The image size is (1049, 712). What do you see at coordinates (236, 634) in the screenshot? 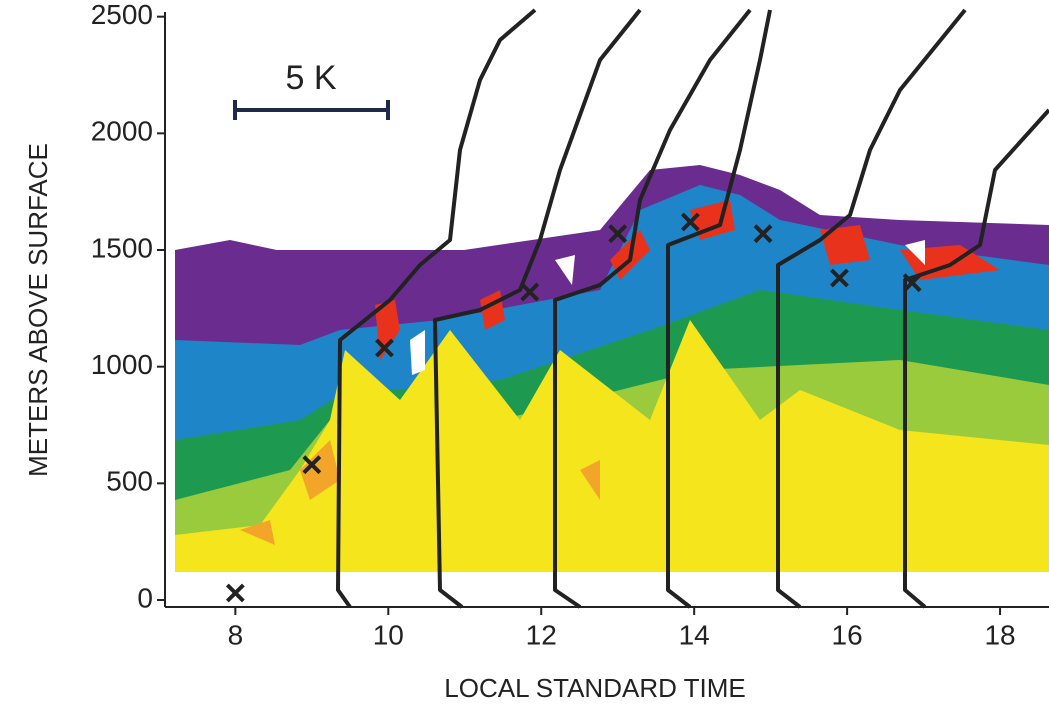
I see `x-tick-label: 8` at bounding box center [236, 634].